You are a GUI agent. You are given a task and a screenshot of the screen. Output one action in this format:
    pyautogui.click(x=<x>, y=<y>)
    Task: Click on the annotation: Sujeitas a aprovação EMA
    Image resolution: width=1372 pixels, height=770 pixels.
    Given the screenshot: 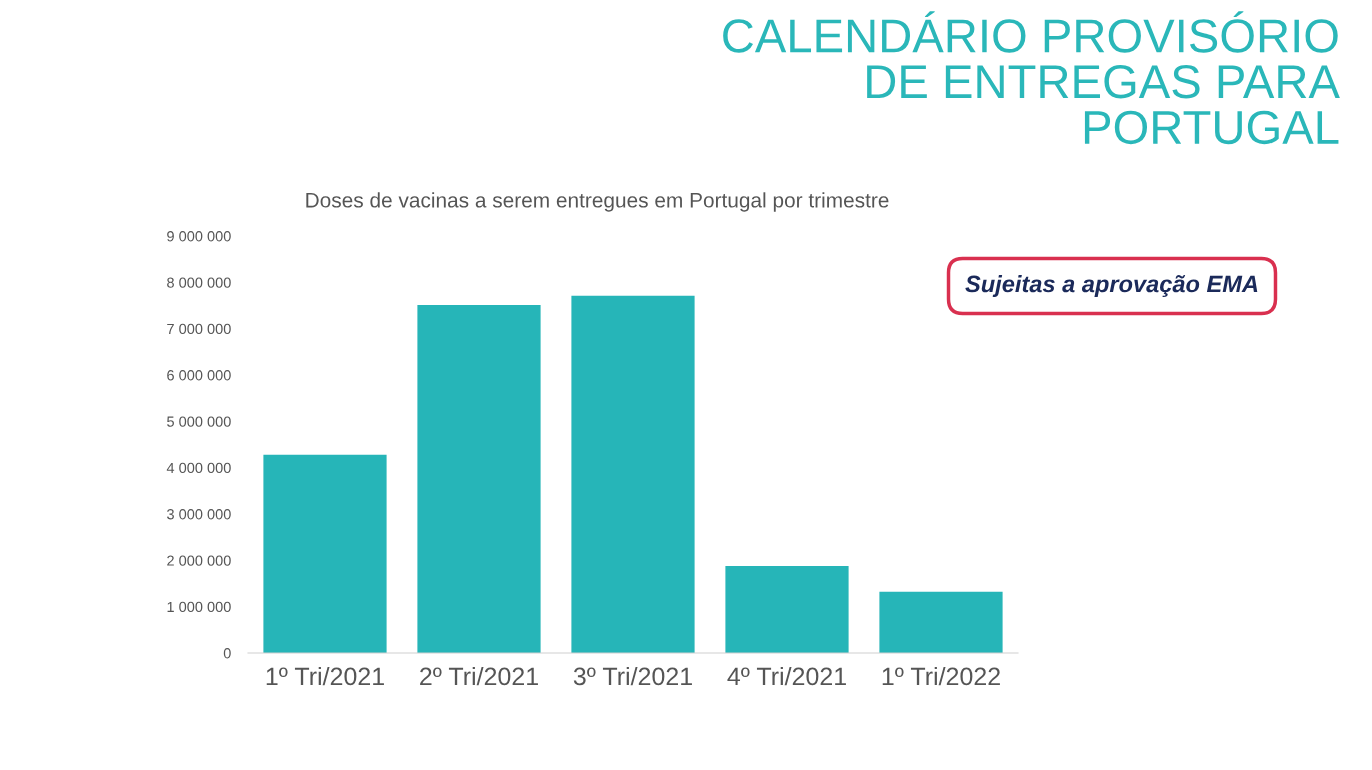 What is the action you would take?
    pyautogui.click(x=1111, y=285)
    